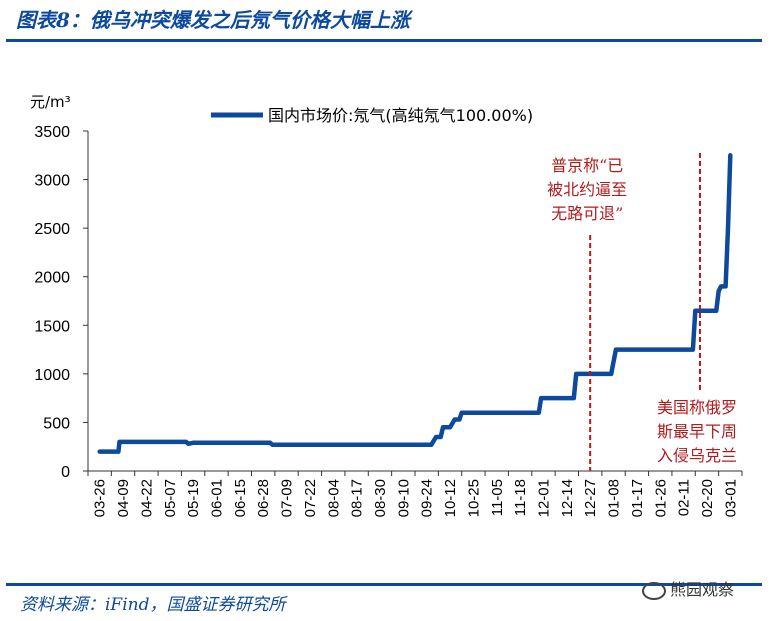 The width and height of the screenshot is (771, 621). What do you see at coordinates (193, 498) in the screenshot?
I see `x-tick-label: 05-19` at bounding box center [193, 498].